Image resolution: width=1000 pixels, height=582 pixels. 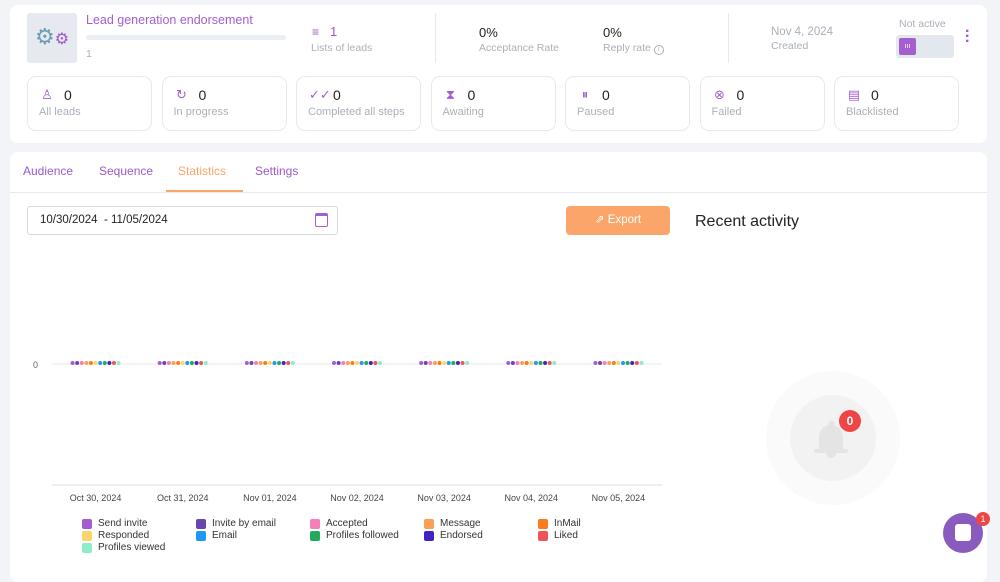 What do you see at coordinates (321, 220) in the screenshot?
I see `calendar-icon` at bounding box center [321, 220].